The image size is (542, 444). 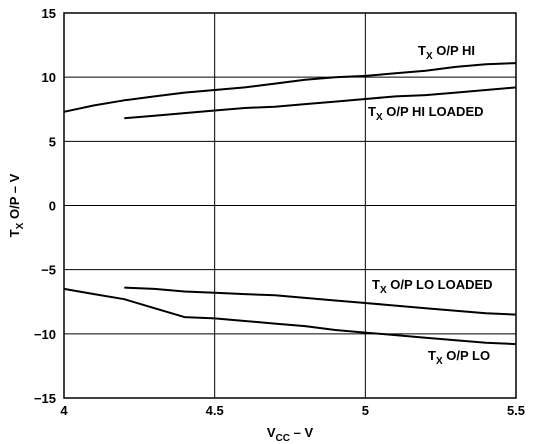 What do you see at coordinates (45, 334) in the screenshot?
I see `y-tick-label: −10` at bounding box center [45, 334].